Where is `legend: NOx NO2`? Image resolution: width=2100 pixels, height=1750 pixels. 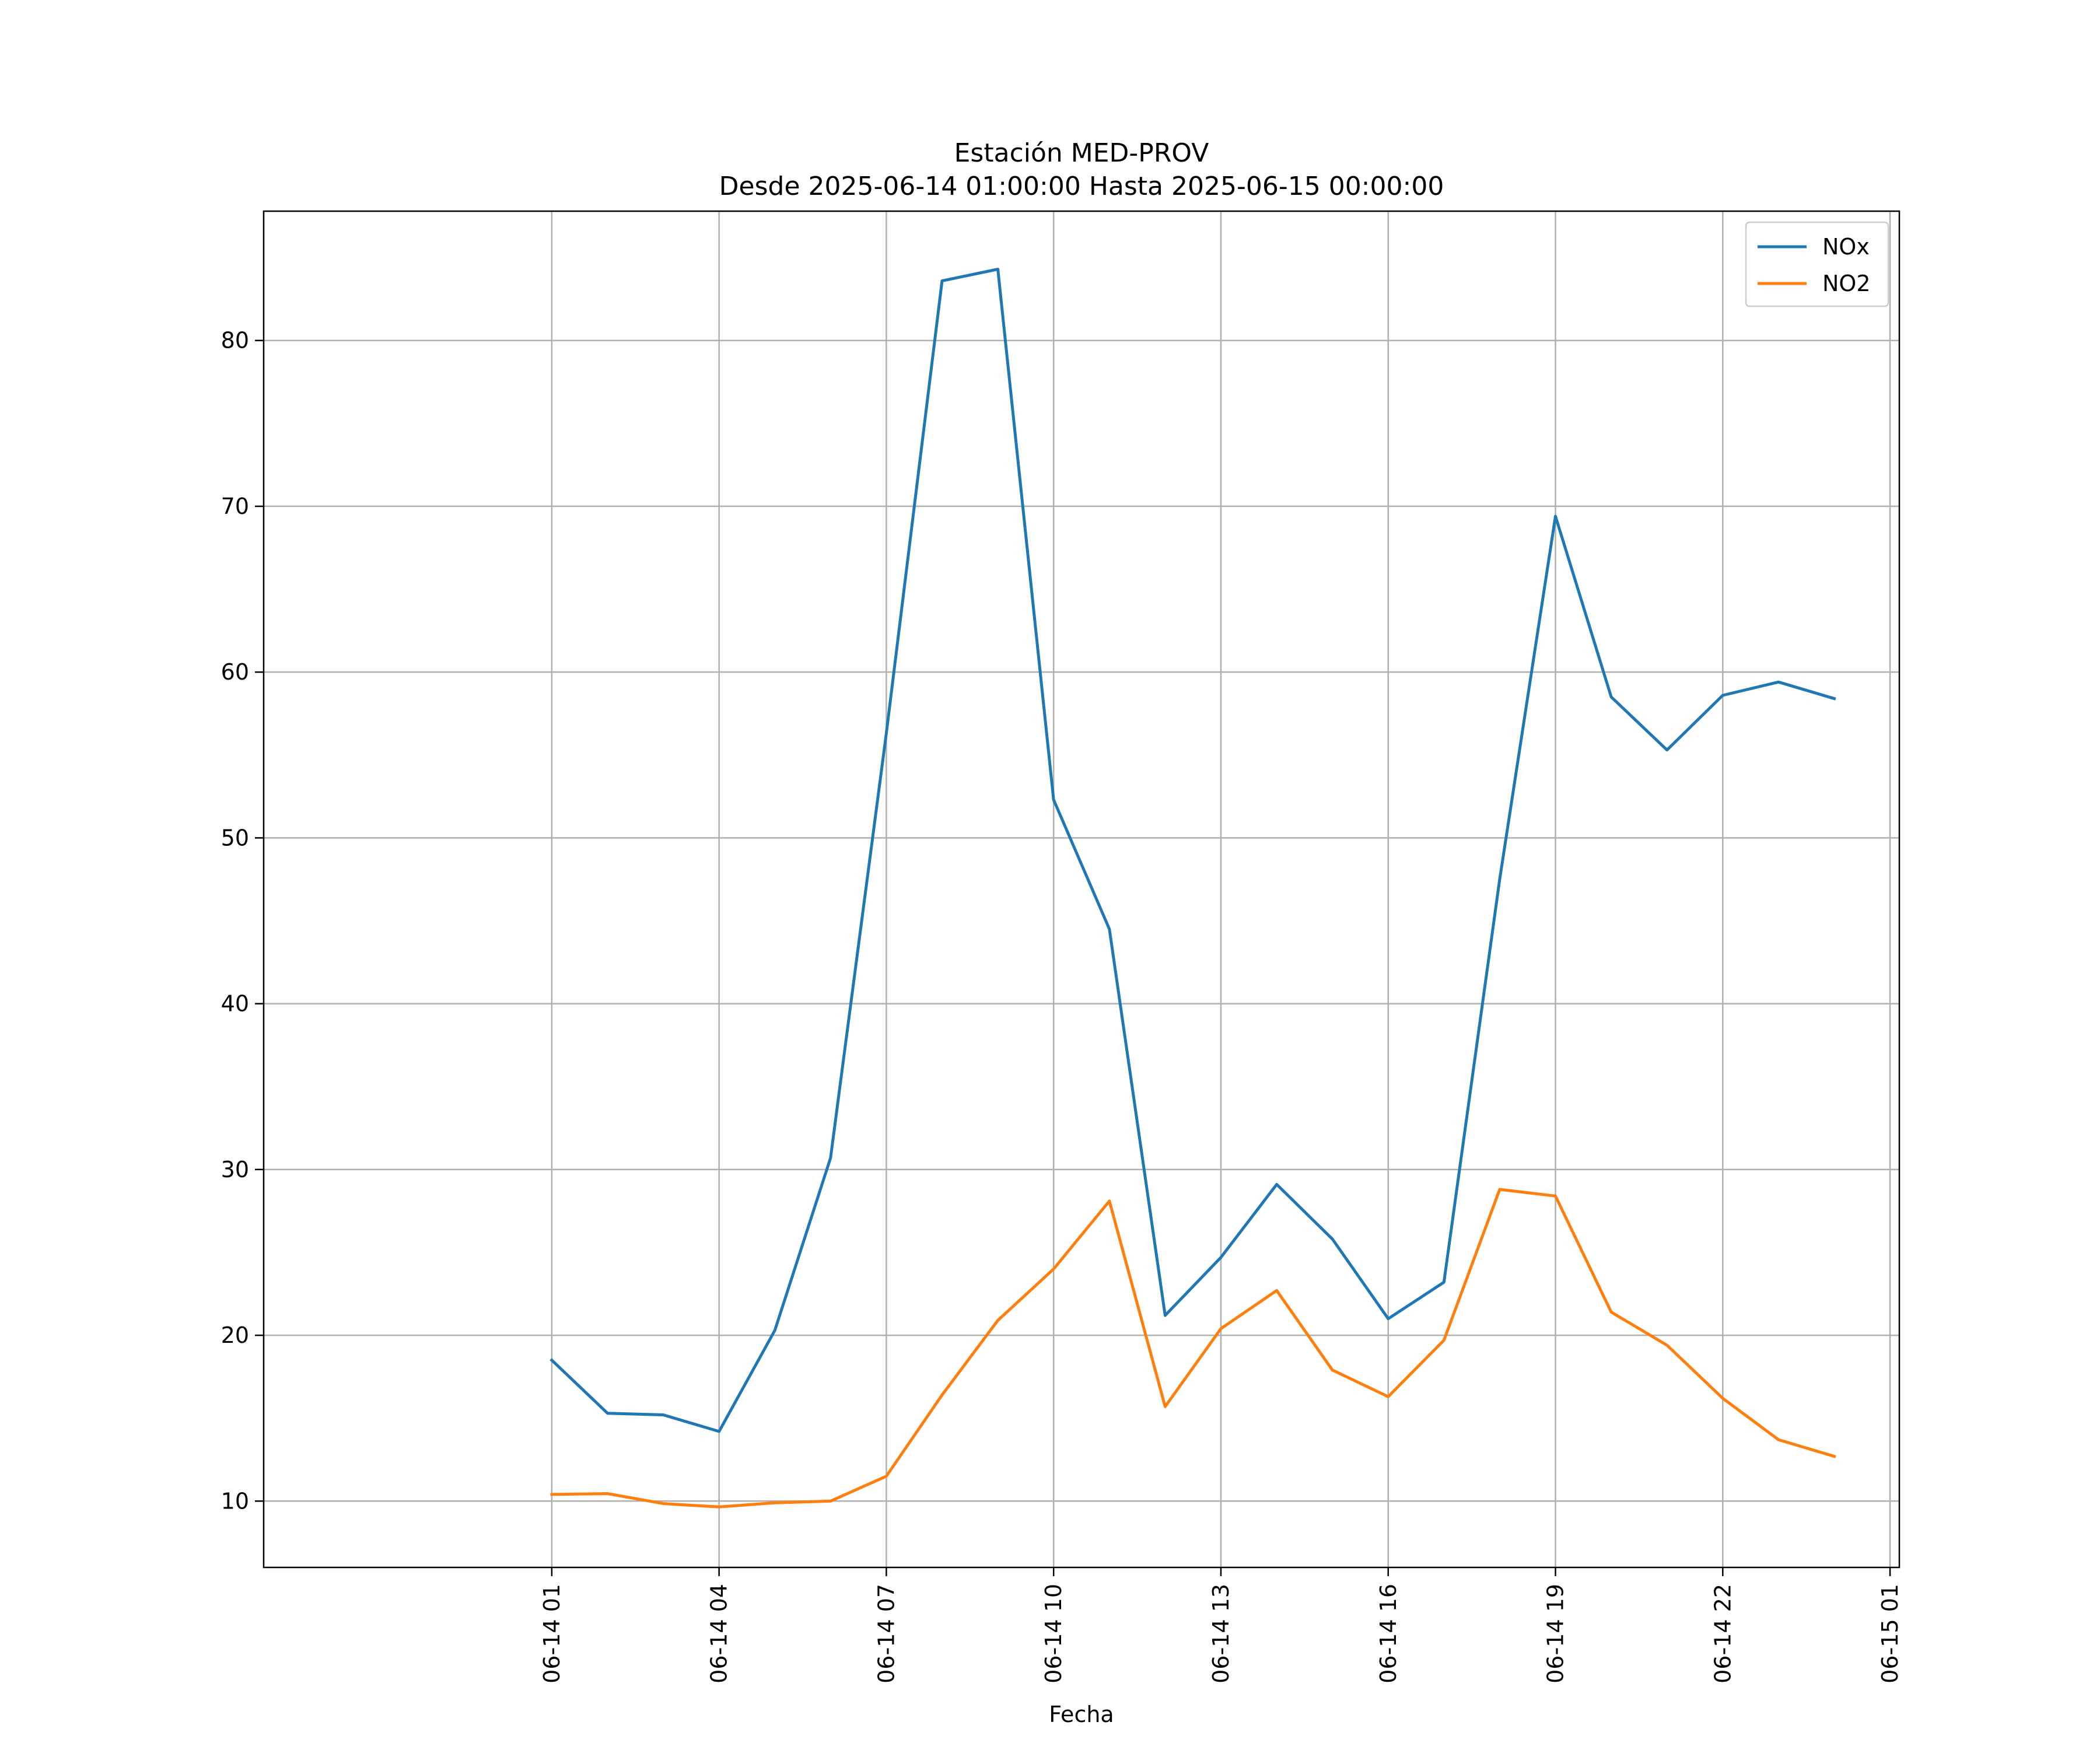
legend: NOx NO2 is located at coordinates (1817, 264).